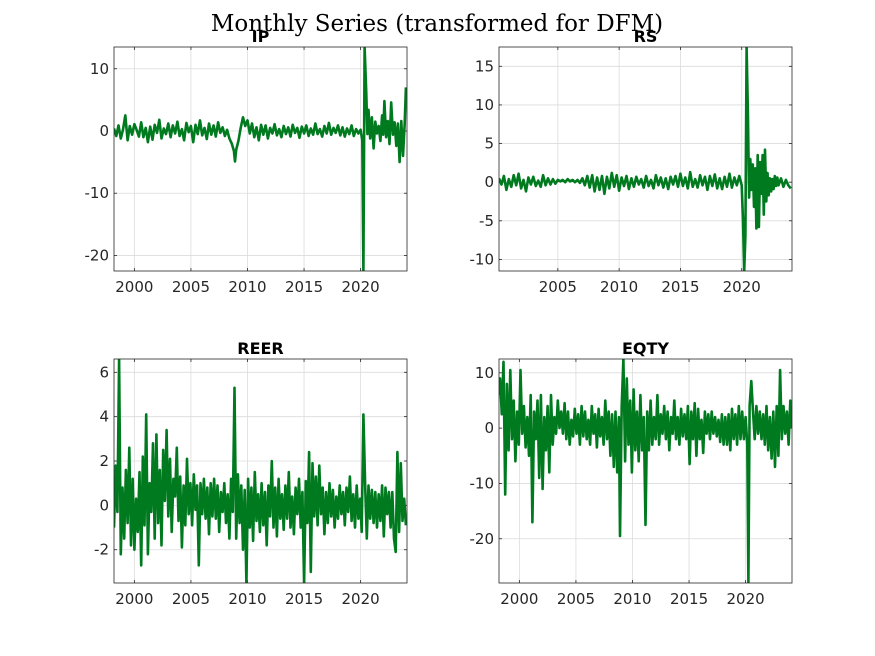  Describe the element at coordinates (489, 144) in the screenshot. I see `y-tick-label: 5` at that location.